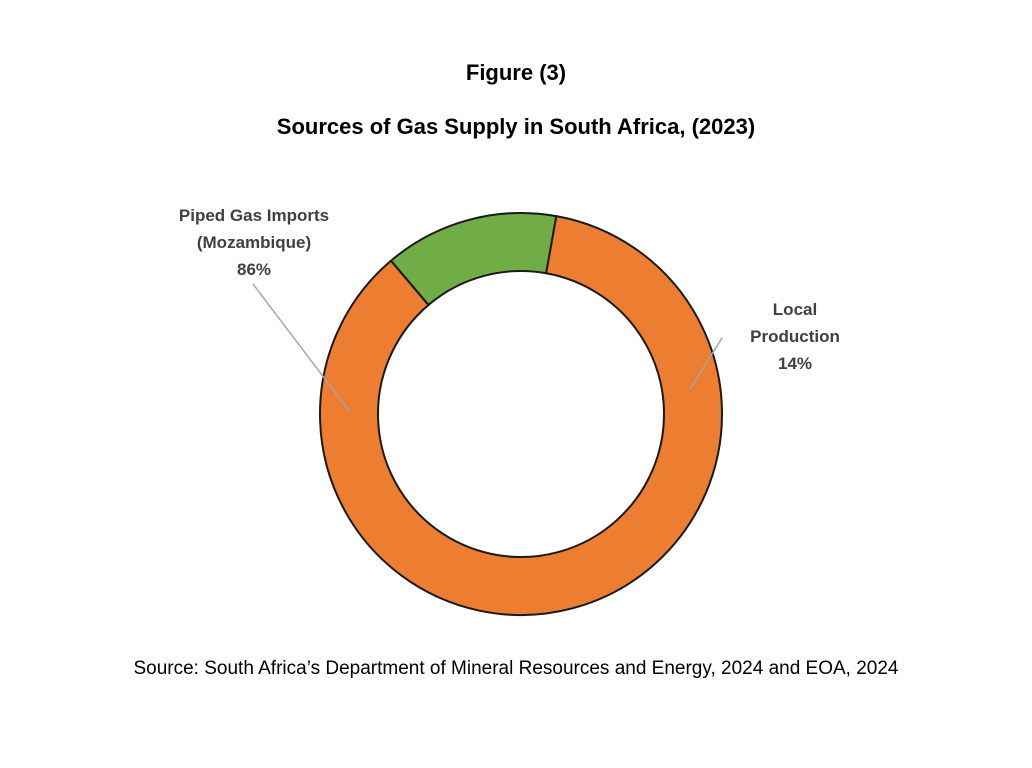  What do you see at coordinates (254, 269) in the screenshot?
I see `data-label-line: 86%` at bounding box center [254, 269].